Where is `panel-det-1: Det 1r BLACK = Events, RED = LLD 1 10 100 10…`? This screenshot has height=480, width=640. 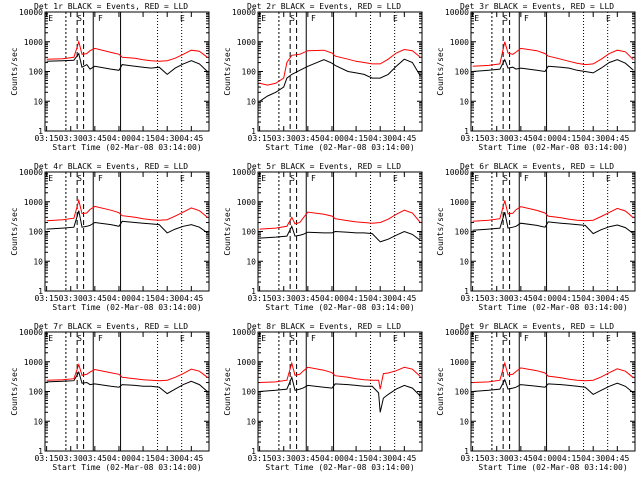 panel-det-1: Det 1r BLACK = Events, RED = LLD 1 10 100 10… is located at coordinates (110, 77).